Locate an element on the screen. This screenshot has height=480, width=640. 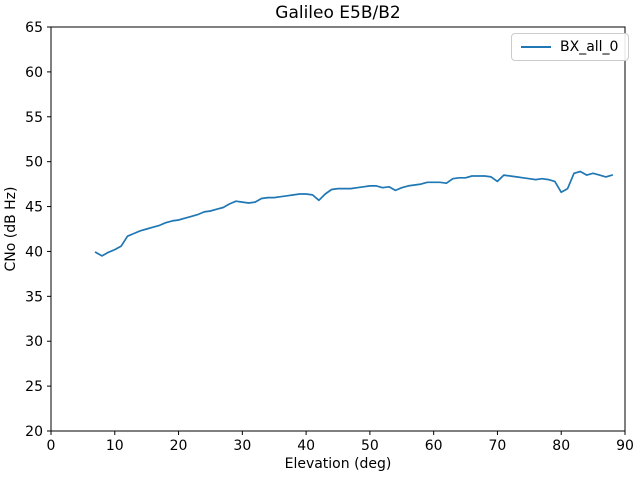
legend: BX_all_0 is located at coordinates (570, 47).